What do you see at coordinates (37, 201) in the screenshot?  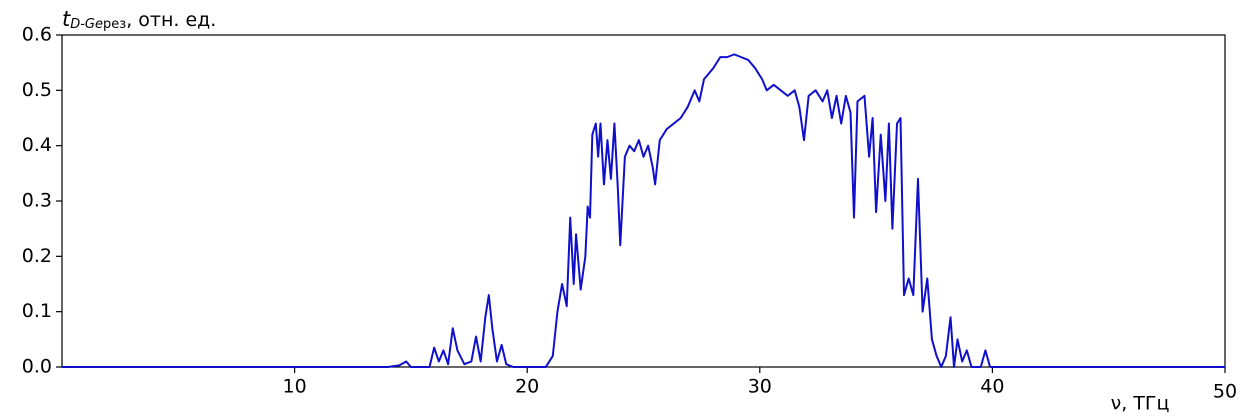 I see `y-tick-label: 0.3` at bounding box center [37, 201].